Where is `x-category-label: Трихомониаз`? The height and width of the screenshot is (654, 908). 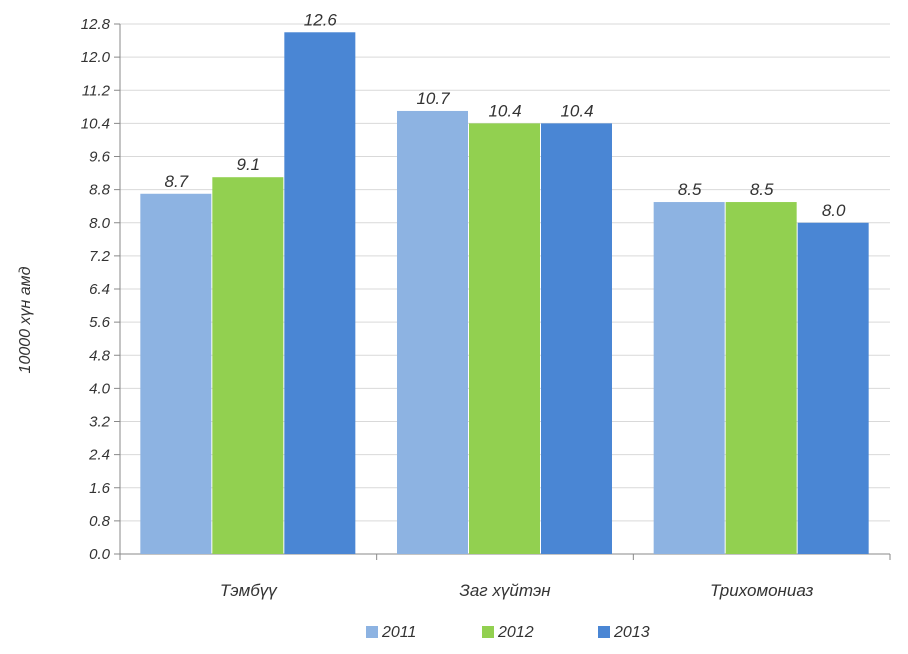 x-category-label: Трихомониаз is located at coordinates (761, 590).